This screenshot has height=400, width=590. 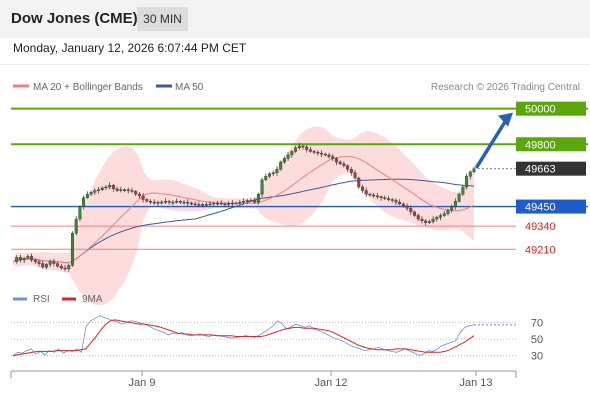 I want to click on x-tick-label-jan12: Jan 12, so click(x=330, y=383).